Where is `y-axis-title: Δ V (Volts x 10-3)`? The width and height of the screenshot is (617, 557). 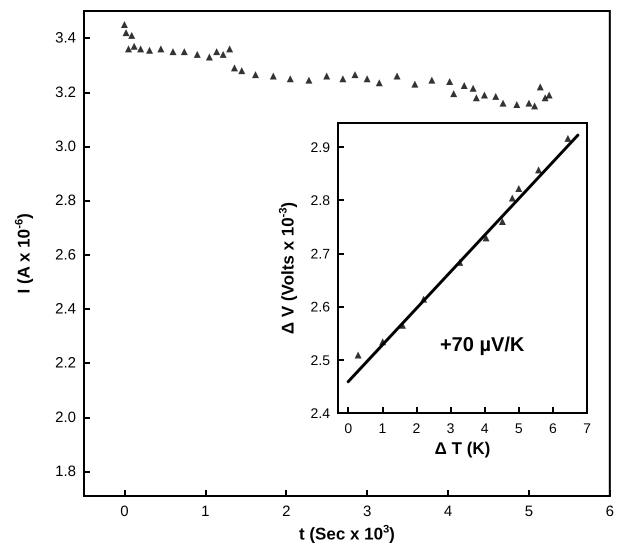
y-axis-title: Δ V (Volts x 10-3) is located at coordinates (288, 268).